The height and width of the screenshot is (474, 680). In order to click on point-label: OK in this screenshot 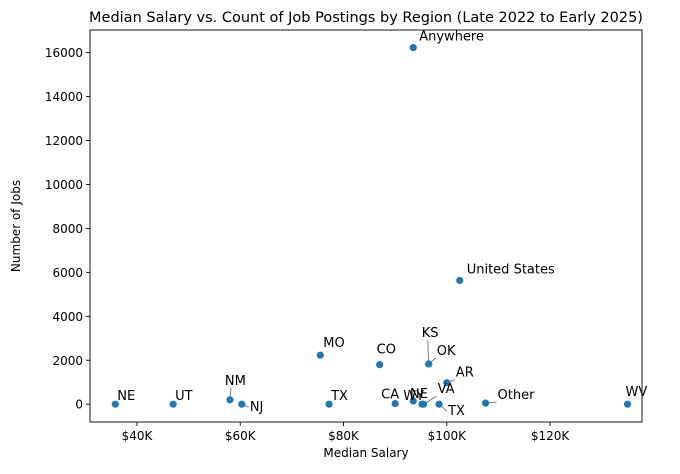, I will do `click(446, 351)`.